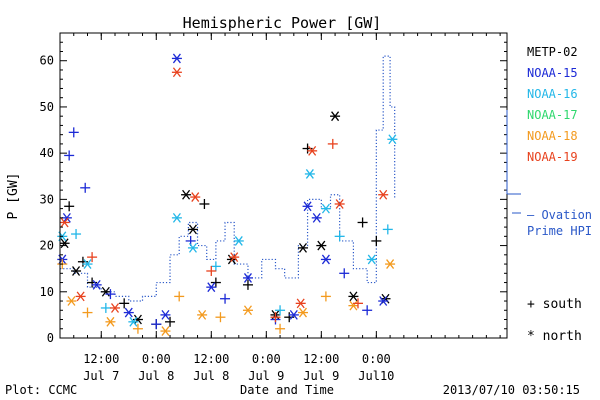 The image size is (600, 400). Describe the element at coordinates (554, 336) in the screenshot. I see `marker-legend-north: * north` at that location.